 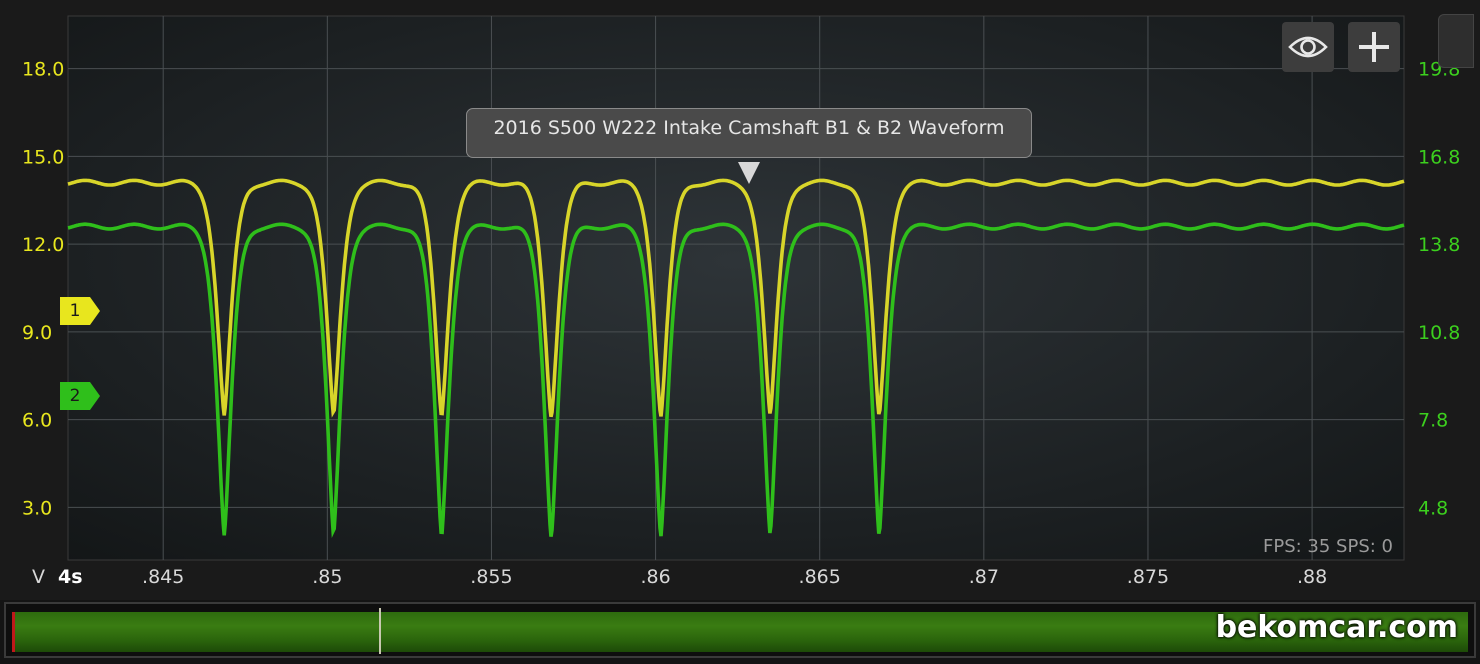 What do you see at coordinates (1433, 508) in the screenshot?
I see `y-right-tick-label: 4.8` at bounding box center [1433, 508].